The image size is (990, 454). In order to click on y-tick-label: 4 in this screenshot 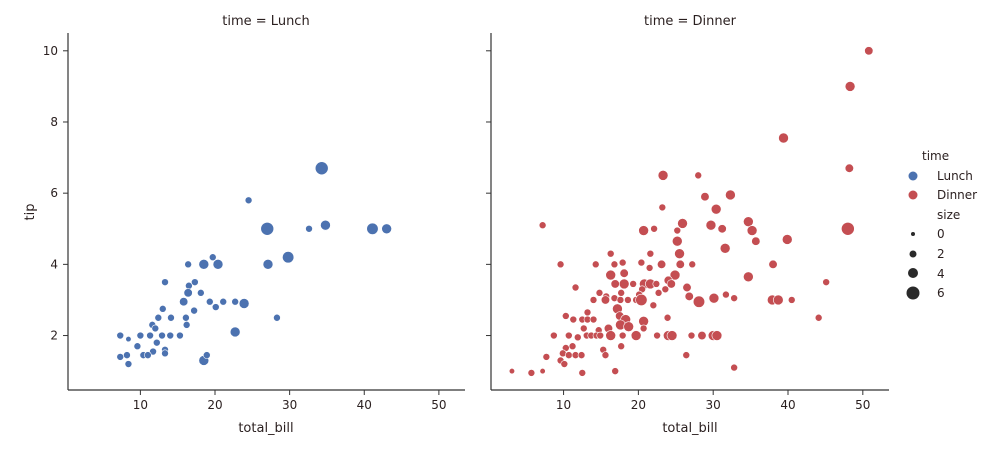, I will do `click(54, 264)`.